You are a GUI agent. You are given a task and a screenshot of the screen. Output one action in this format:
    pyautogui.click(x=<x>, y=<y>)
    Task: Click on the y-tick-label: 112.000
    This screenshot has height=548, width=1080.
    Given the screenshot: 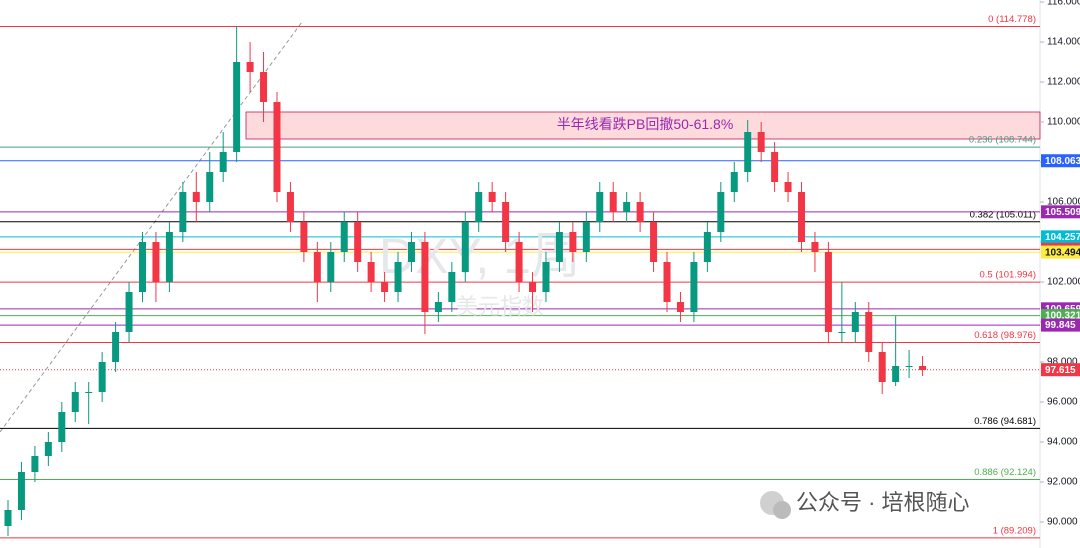 What is the action you would take?
    pyautogui.click(x=1063, y=82)
    